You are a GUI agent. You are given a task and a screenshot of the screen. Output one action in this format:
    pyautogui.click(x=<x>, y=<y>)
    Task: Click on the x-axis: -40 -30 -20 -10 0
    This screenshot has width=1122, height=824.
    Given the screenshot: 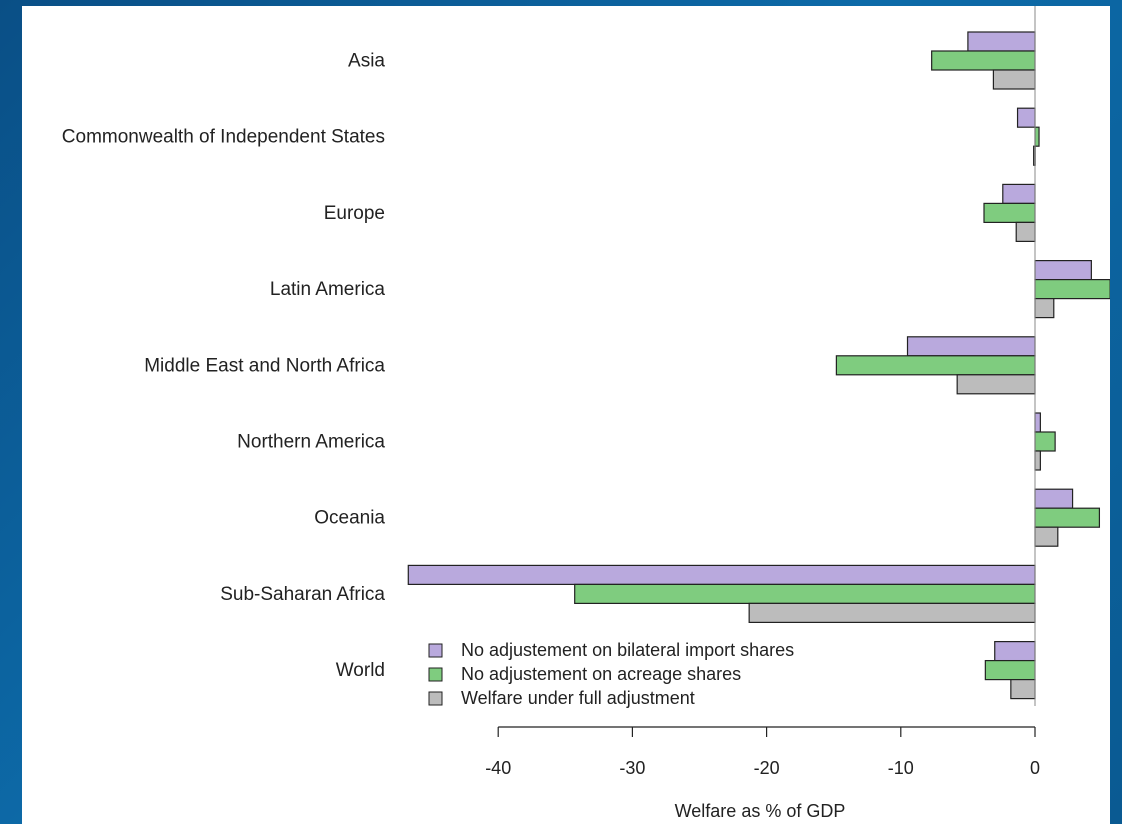 What is the action you would take?
    pyautogui.click(x=762, y=752)
    